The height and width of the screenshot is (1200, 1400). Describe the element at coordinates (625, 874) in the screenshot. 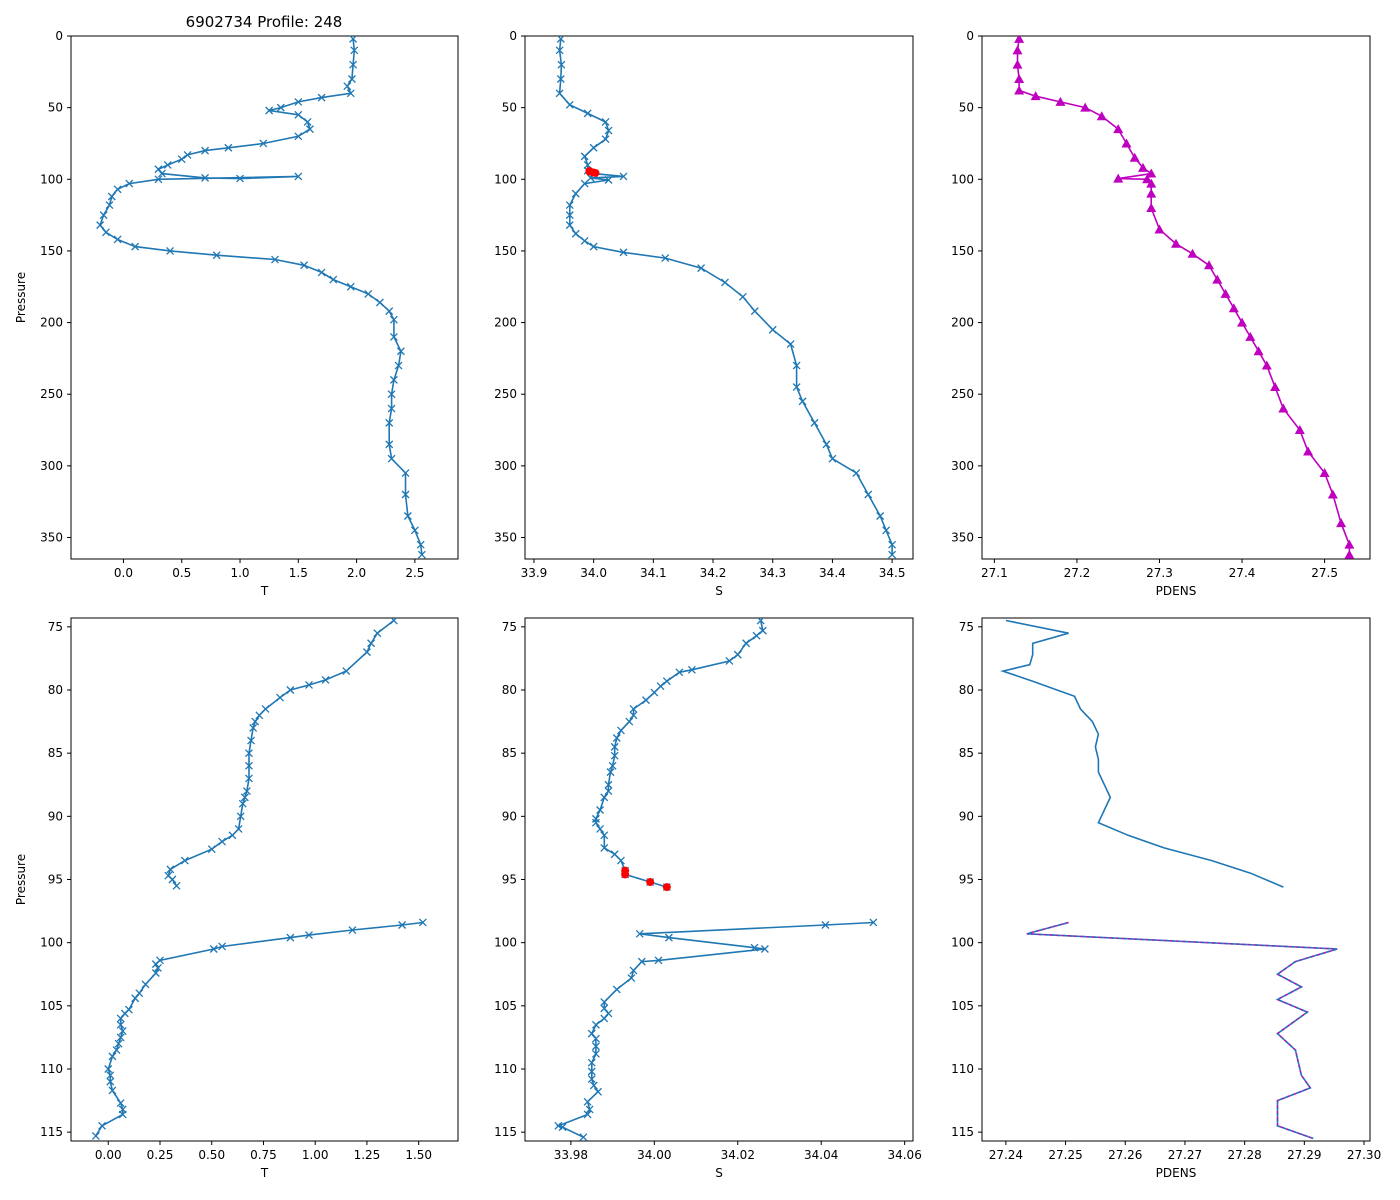

I see `flagged-point` at that location.